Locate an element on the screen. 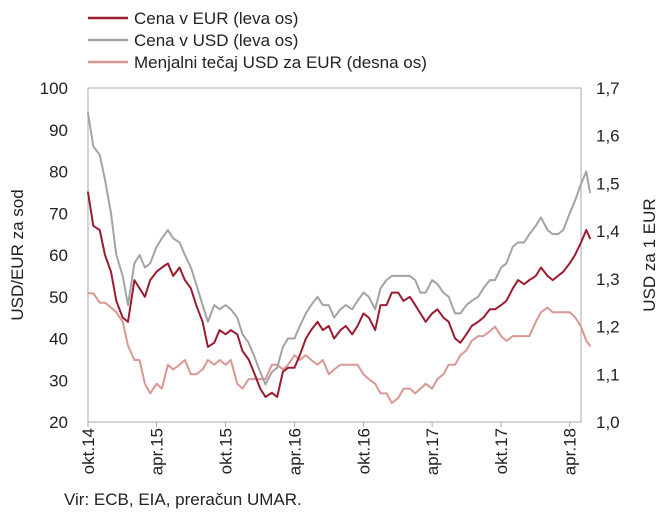 This screenshot has width=667, height=520. x-tick-label: apr.16 is located at coordinates (295, 451).